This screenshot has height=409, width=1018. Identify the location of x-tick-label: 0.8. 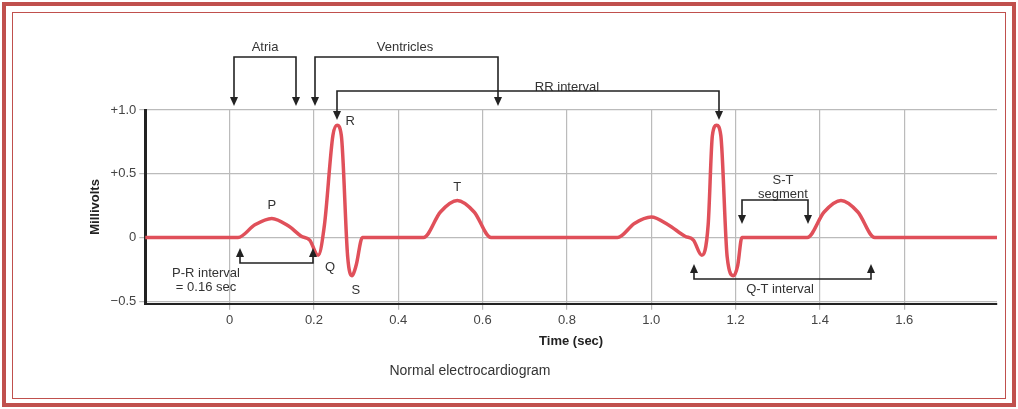
(566, 320).